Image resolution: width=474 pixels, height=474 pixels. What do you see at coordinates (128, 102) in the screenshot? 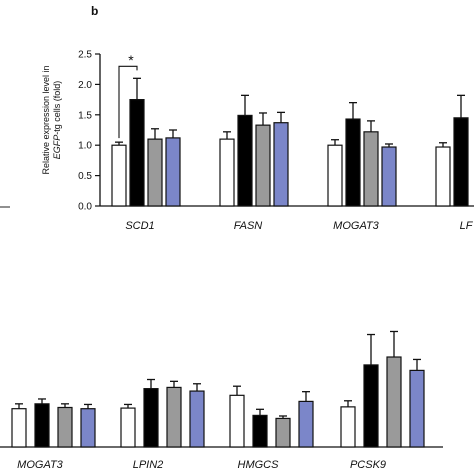
I see `significance-bracket` at bounding box center [128, 102].